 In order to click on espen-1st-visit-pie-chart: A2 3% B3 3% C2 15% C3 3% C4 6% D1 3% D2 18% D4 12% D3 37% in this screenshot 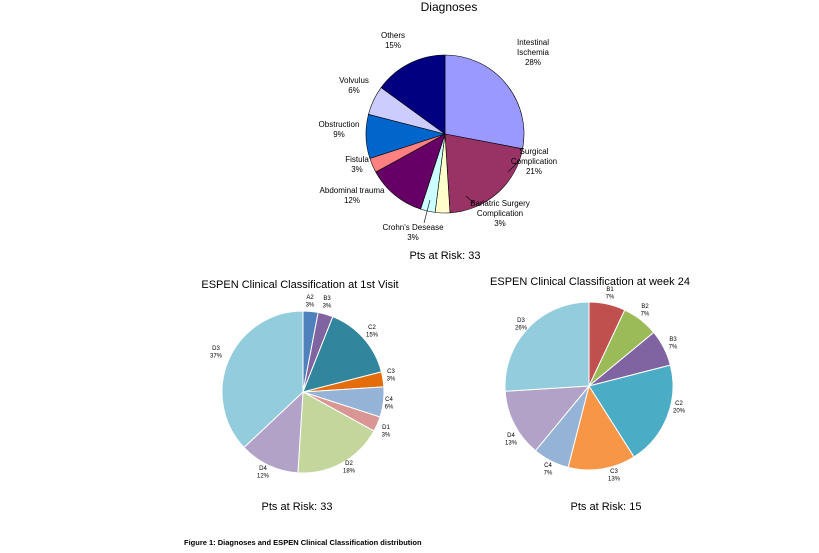, I will do `click(303, 387)`.